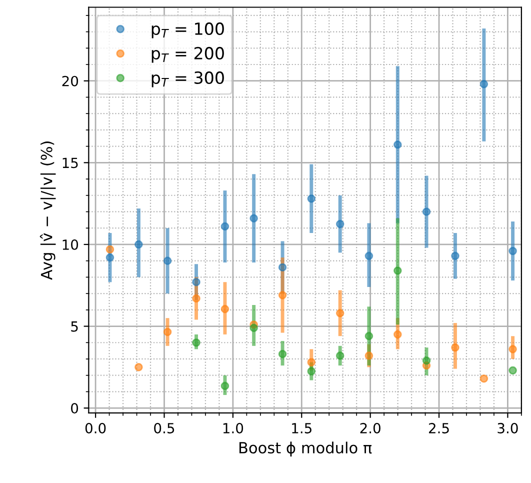 Image resolution: width=531 pixels, height=483 pixels. Describe the element at coordinates (302, 428) in the screenshot. I see `x-tick-label: 1.5` at that location.